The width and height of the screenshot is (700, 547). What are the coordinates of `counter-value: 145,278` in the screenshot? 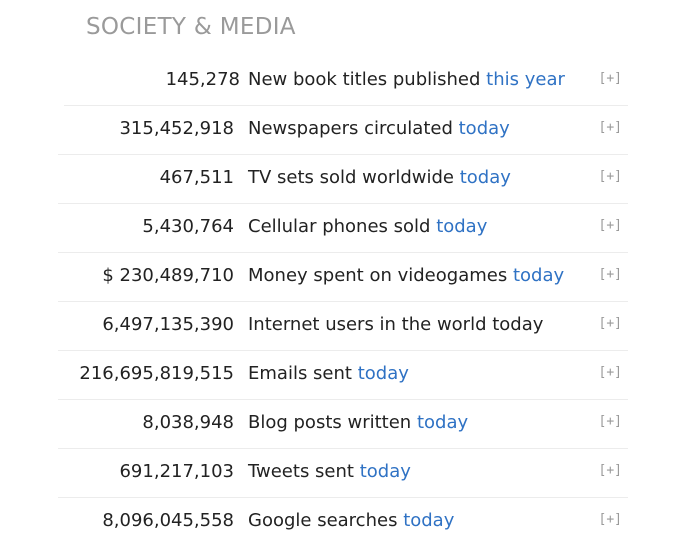 It's located at (202, 79).